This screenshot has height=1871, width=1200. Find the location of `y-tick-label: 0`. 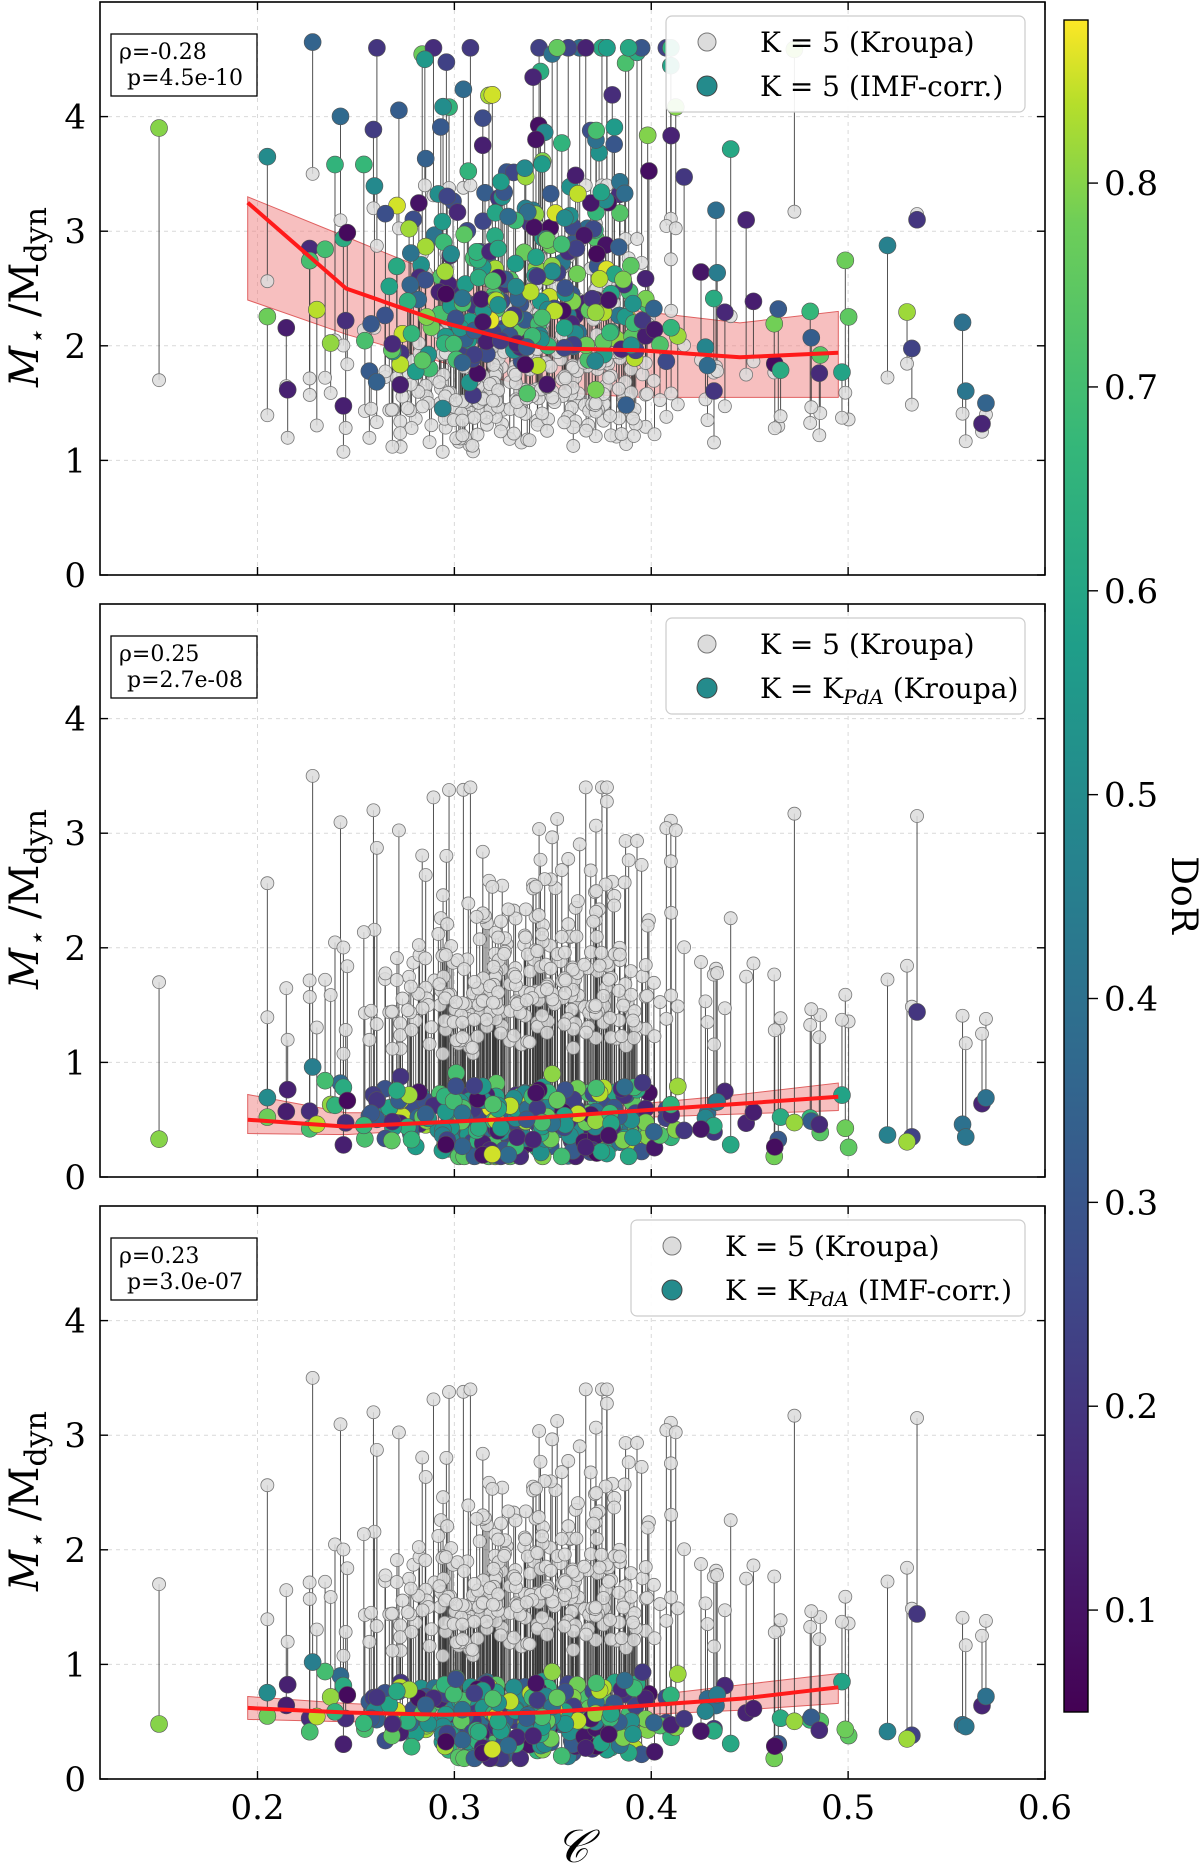

y-tick-label: 0 is located at coordinates (75, 1178).